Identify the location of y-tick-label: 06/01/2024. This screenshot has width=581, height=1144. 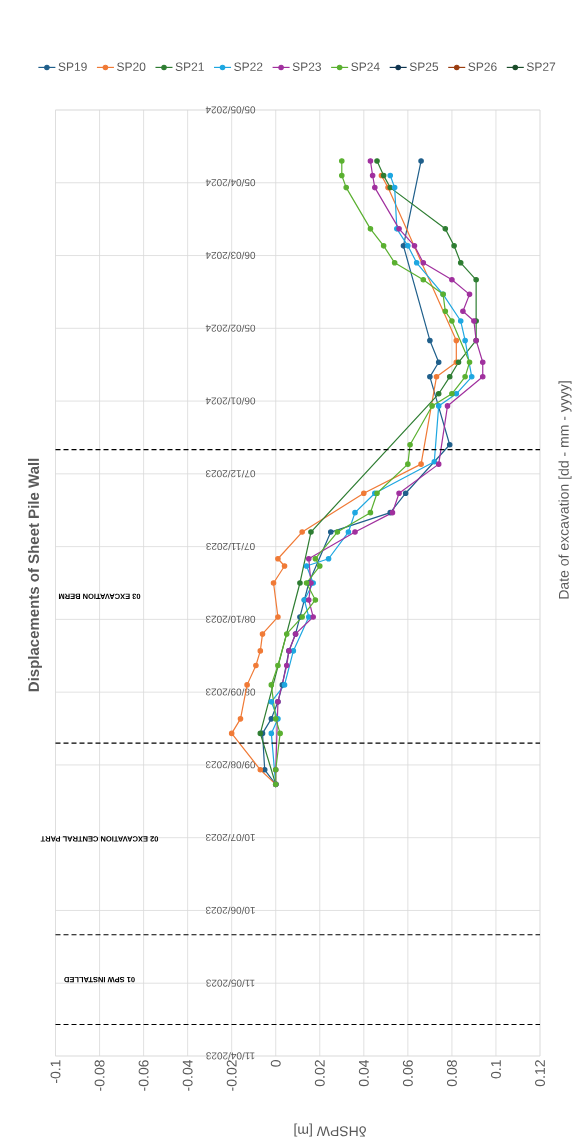
(230, 401).